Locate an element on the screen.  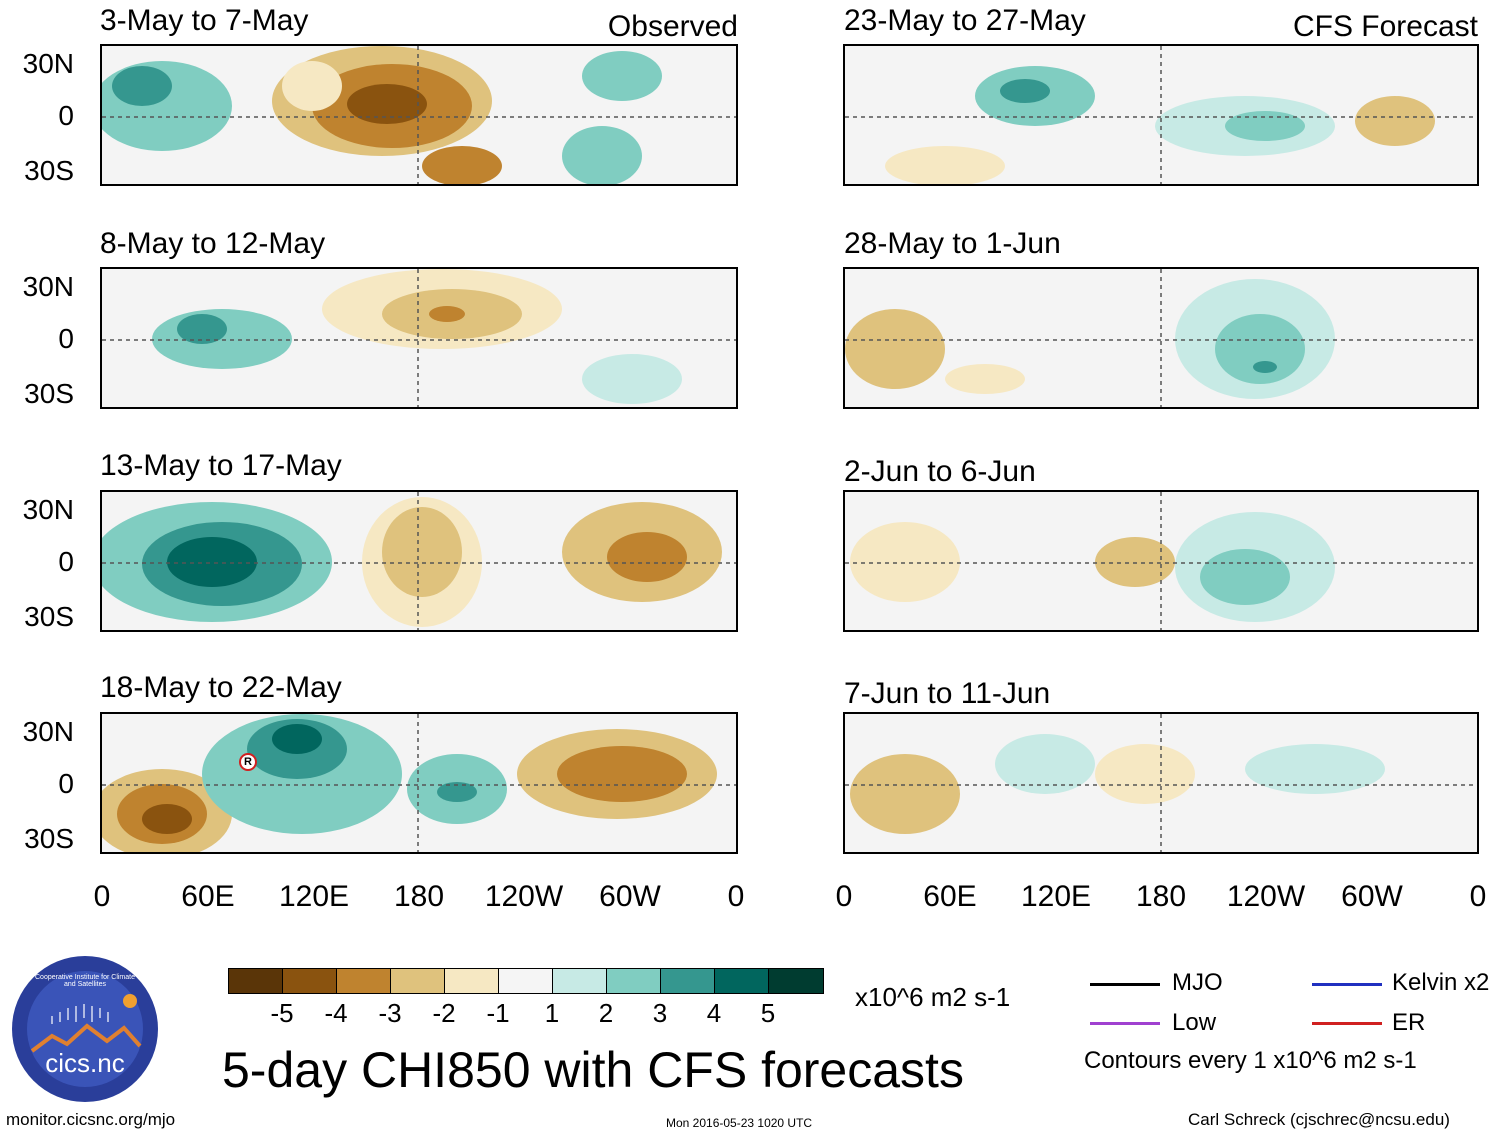
colorbar-units: x10^6 m2 s-1 is located at coordinates (933, 997).